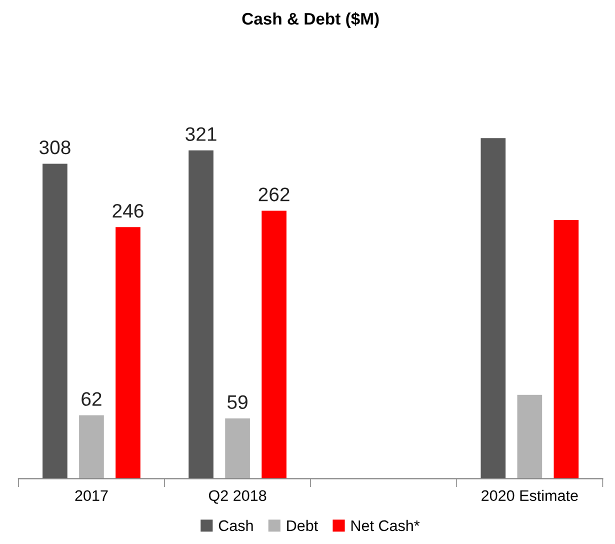 Image resolution: width=615 pixels, height=544 pixels. What do you see at coordinates (310, 20) in the screenshot?
I see `chart-title: Cash & Debt ($M)` at bounding box center [310, 20].